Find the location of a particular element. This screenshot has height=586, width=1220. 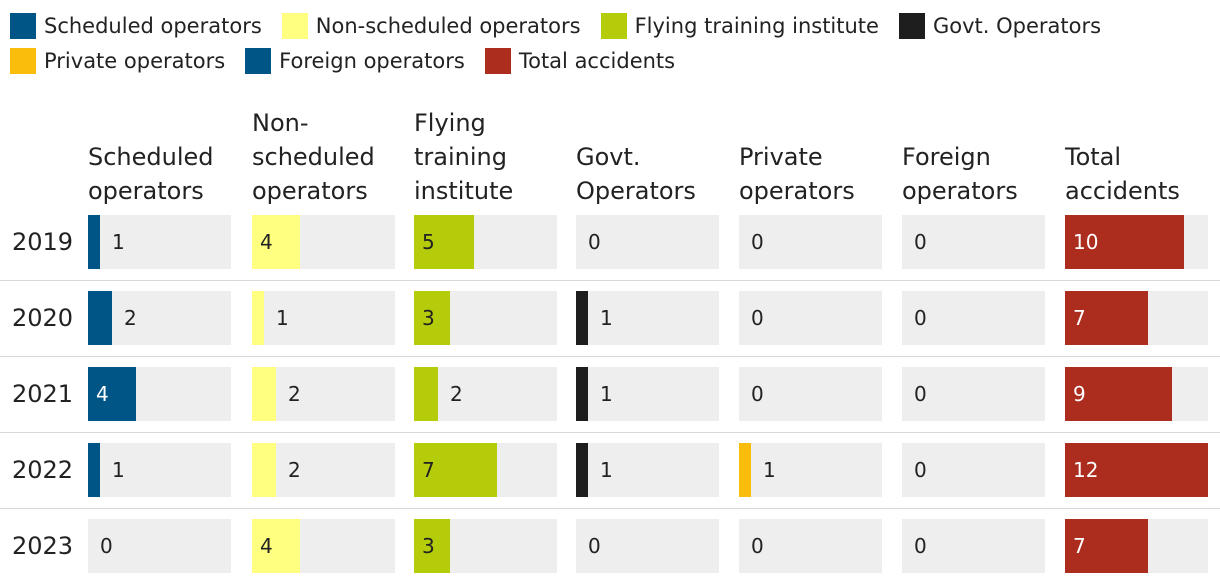

table-cell: 10 is located at coordinates (1136, 242).